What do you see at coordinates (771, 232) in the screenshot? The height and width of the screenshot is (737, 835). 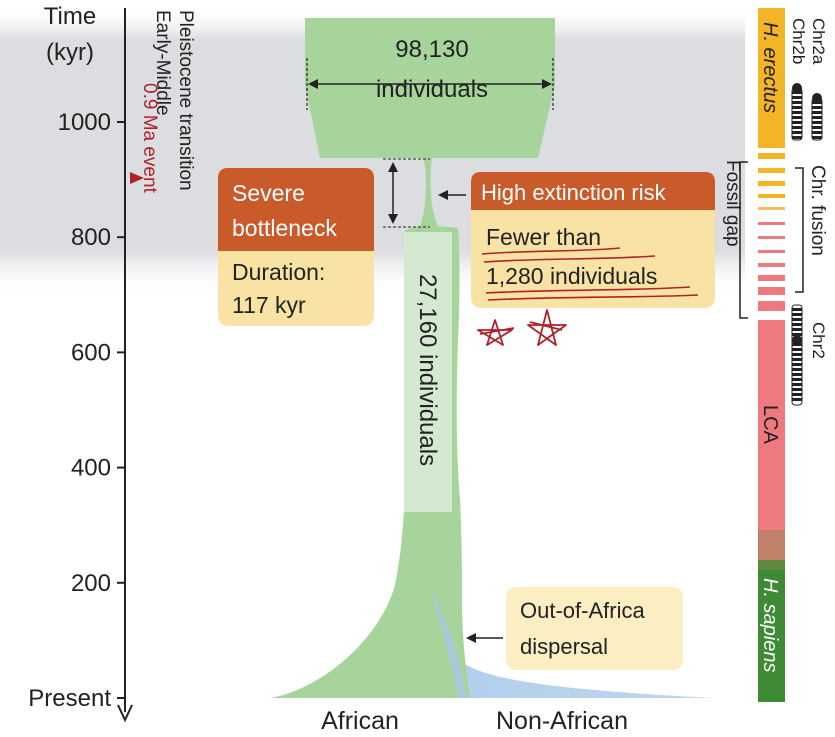 I see `fossil-gap-stripes` at bounding box center [771, 232].